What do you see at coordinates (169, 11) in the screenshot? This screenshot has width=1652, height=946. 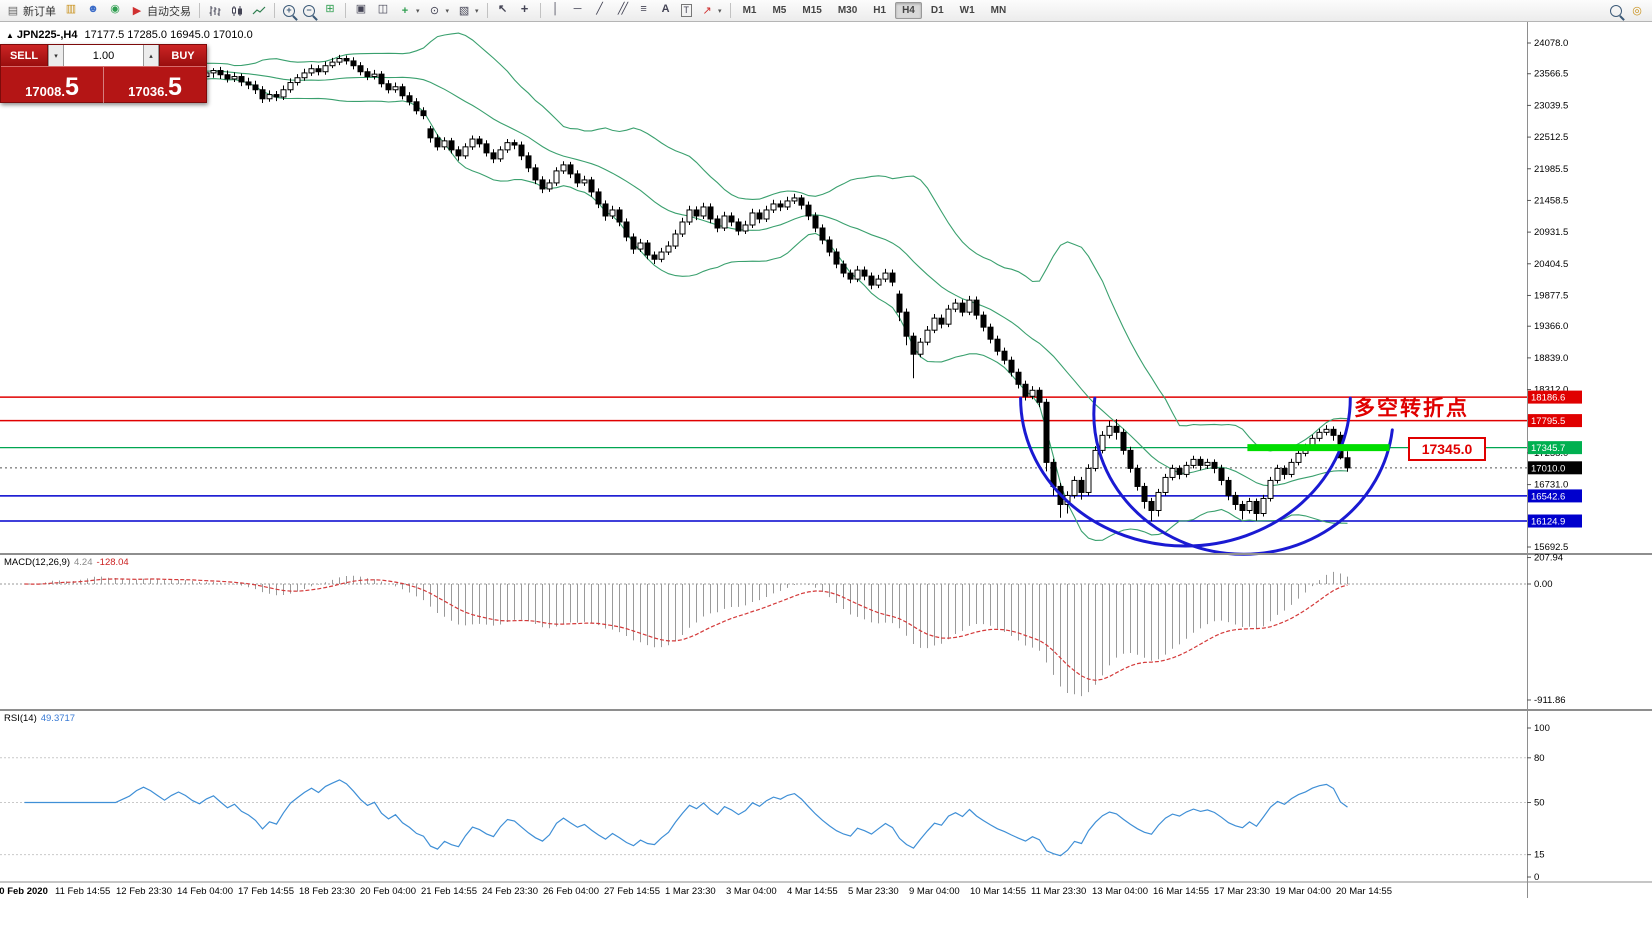 I see `autotrading-label: 自动交易` at bounding box center [169, 11].